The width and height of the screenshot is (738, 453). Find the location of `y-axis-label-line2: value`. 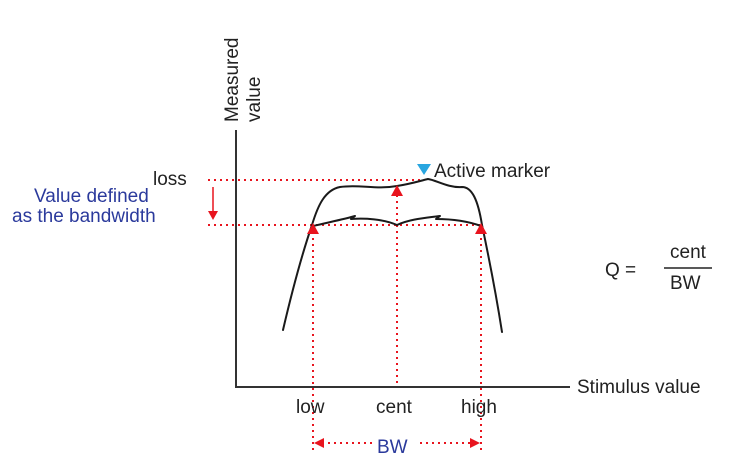

y-axis-label-line2: value is located at coordinates (254, 99).